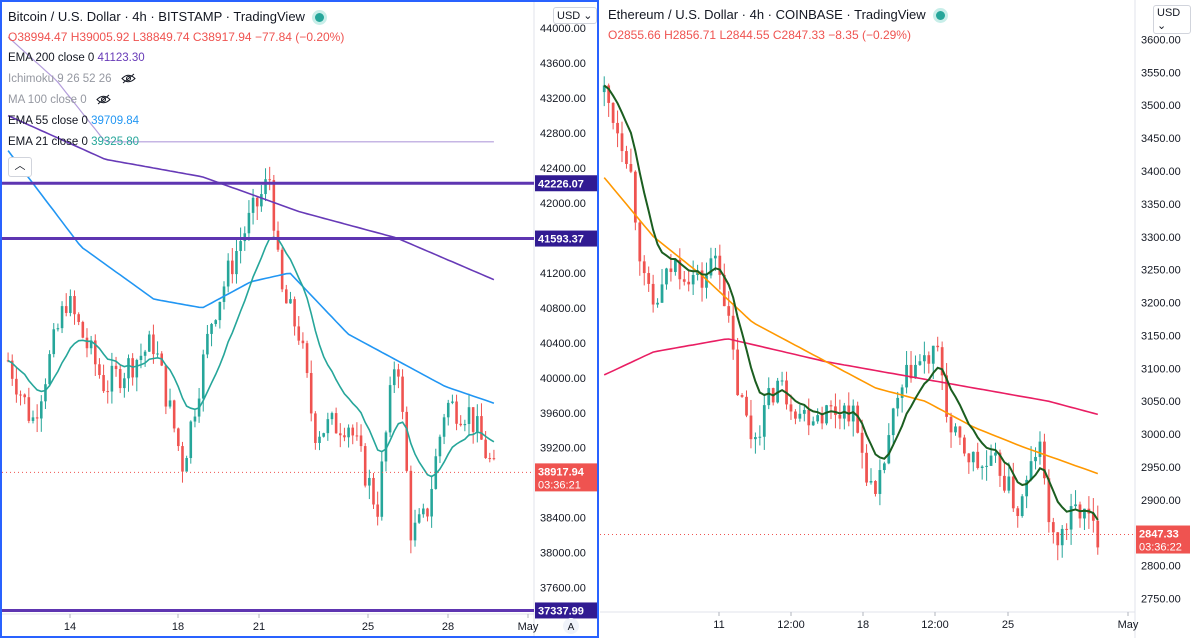  Describe the element at coordinates (161, 37) in the screenshot. I see `btc-low: L38849.74` at that location.